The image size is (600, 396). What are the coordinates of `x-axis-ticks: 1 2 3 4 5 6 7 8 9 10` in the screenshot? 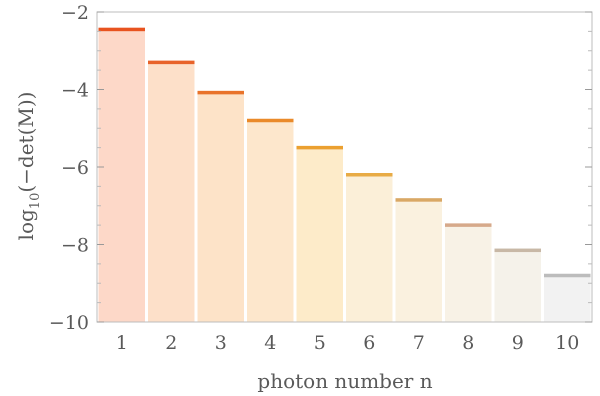 It's located at (348, 343).